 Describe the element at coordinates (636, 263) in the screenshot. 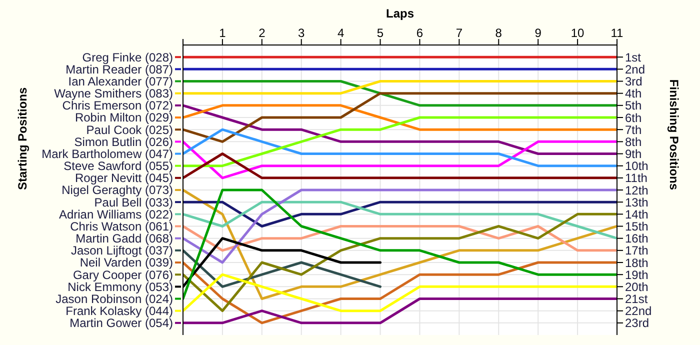

I see `y-tick-label: 18th` at that location.